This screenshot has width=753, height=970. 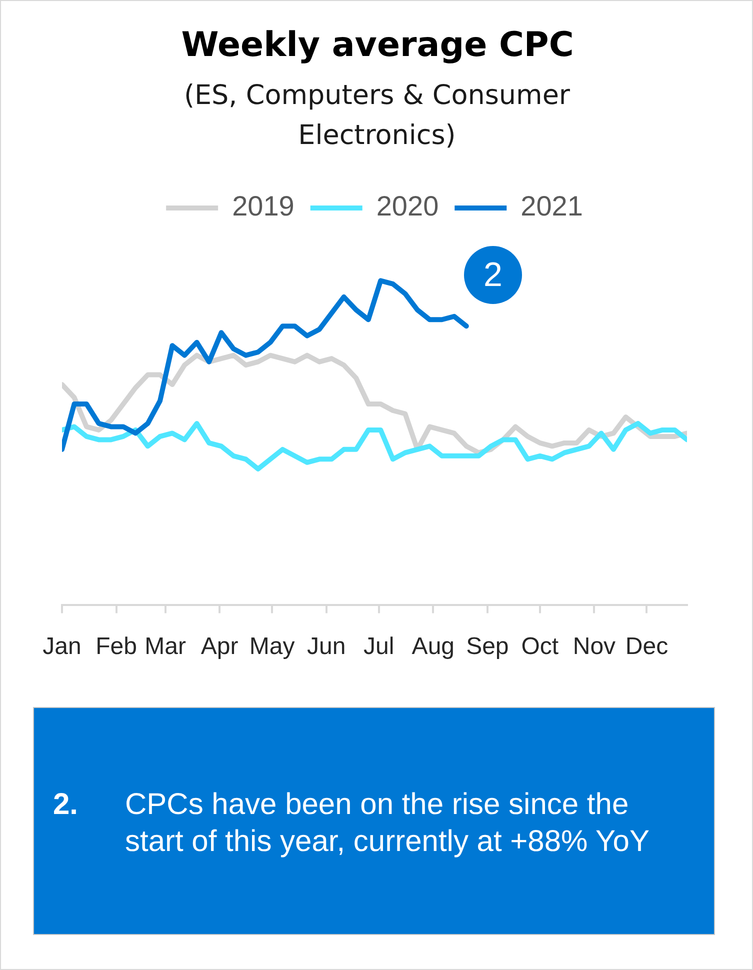 I want to click on x-tick-label: Feb, so click(x=116, y=646).